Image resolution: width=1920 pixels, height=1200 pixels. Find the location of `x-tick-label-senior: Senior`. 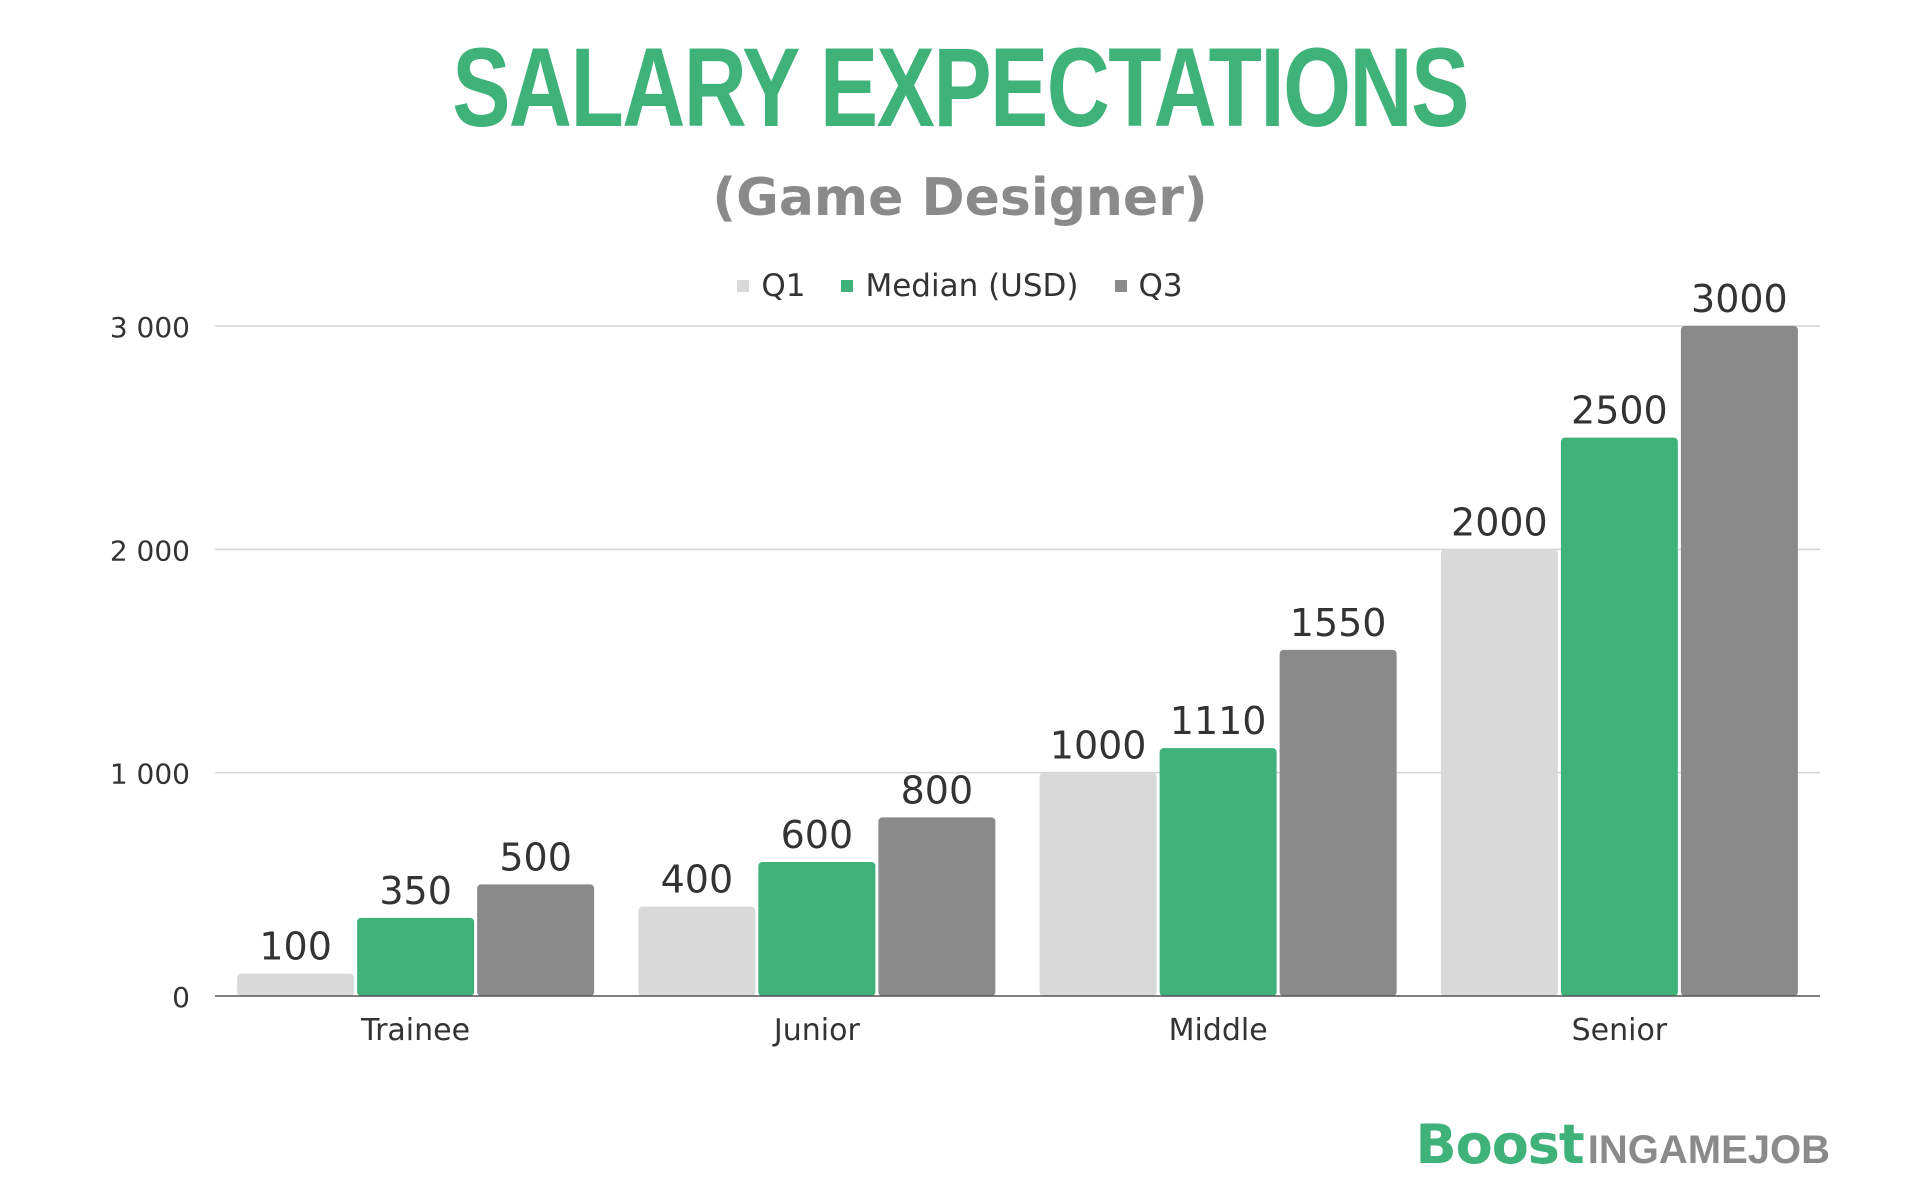

x-tick-label-senior: Senior is located at coordinates (1620, 1030).